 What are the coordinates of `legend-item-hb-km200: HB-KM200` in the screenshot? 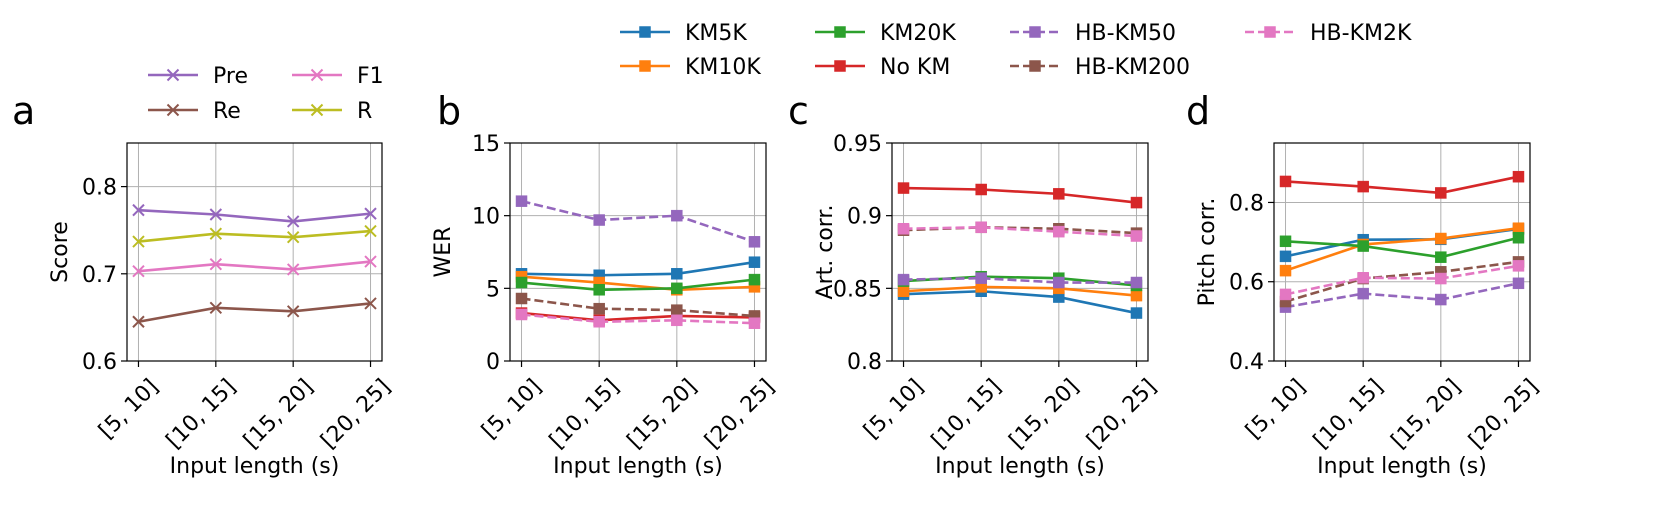 It's located at (1100, 67).